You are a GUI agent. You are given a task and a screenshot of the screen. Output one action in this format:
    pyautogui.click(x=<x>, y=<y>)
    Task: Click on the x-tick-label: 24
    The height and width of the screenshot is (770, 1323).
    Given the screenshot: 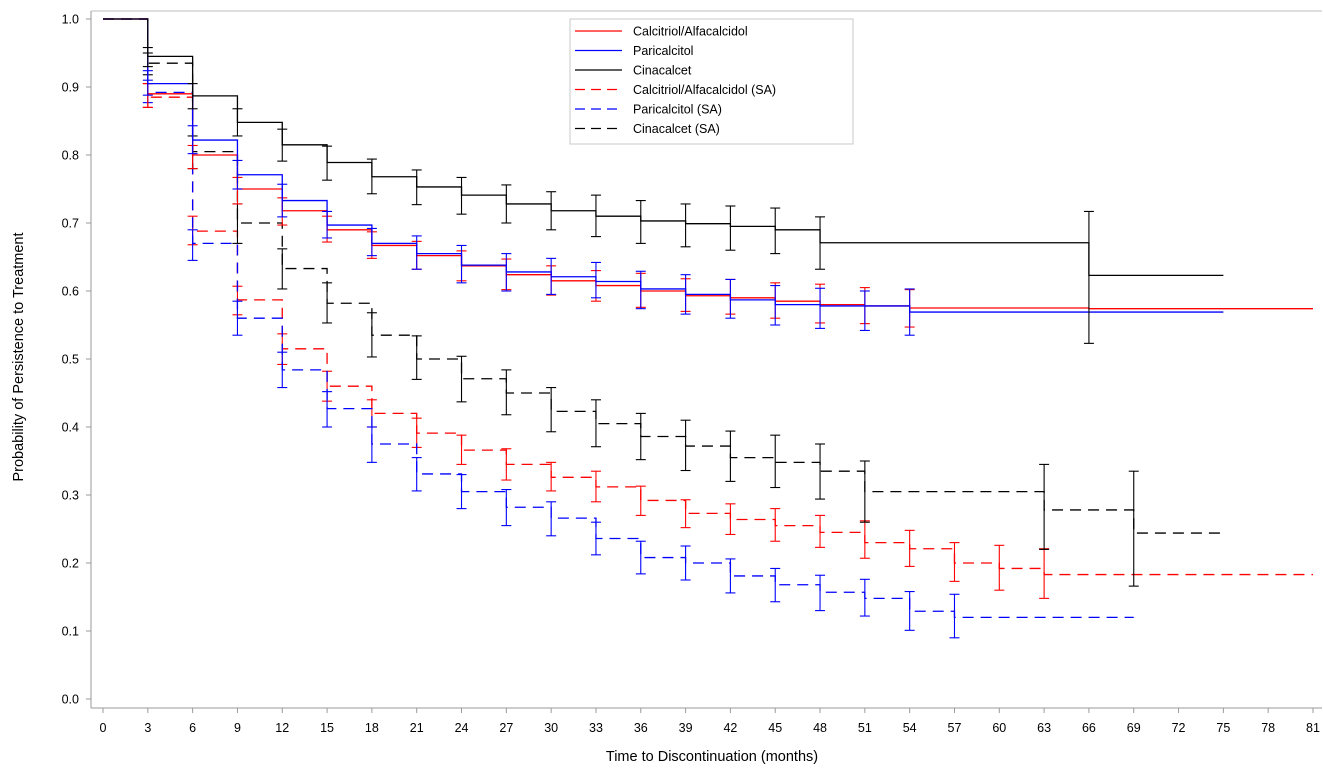 What is the action you would take?
    pyautogui.click(x=462, y=728)
    